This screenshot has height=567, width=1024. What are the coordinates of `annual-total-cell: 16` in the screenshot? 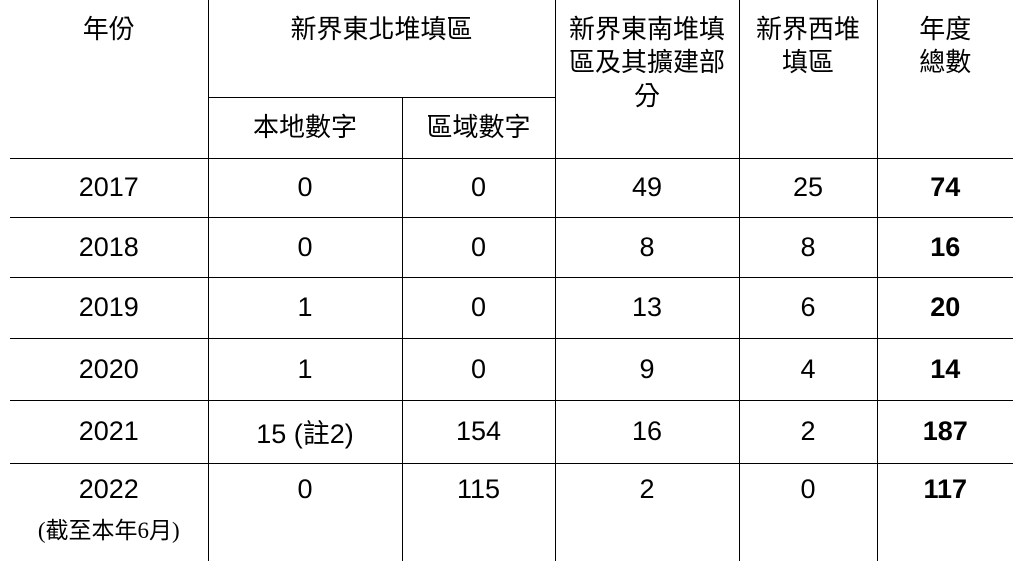 It's located at (945, 247).